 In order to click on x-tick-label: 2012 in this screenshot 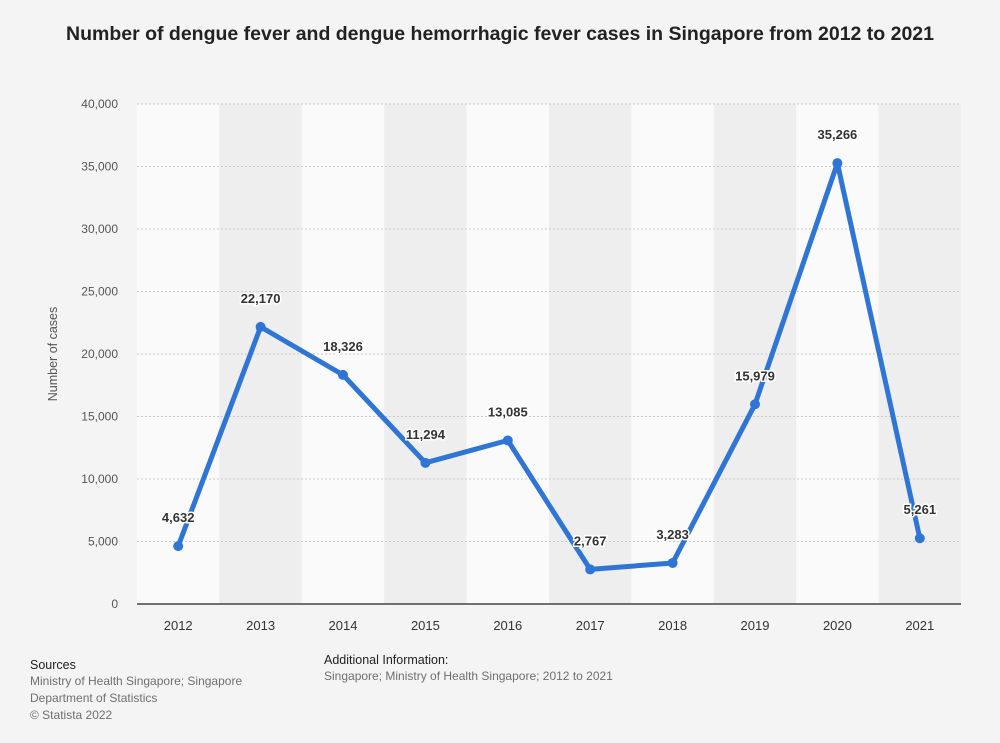, I will do `click(178, 625)`.